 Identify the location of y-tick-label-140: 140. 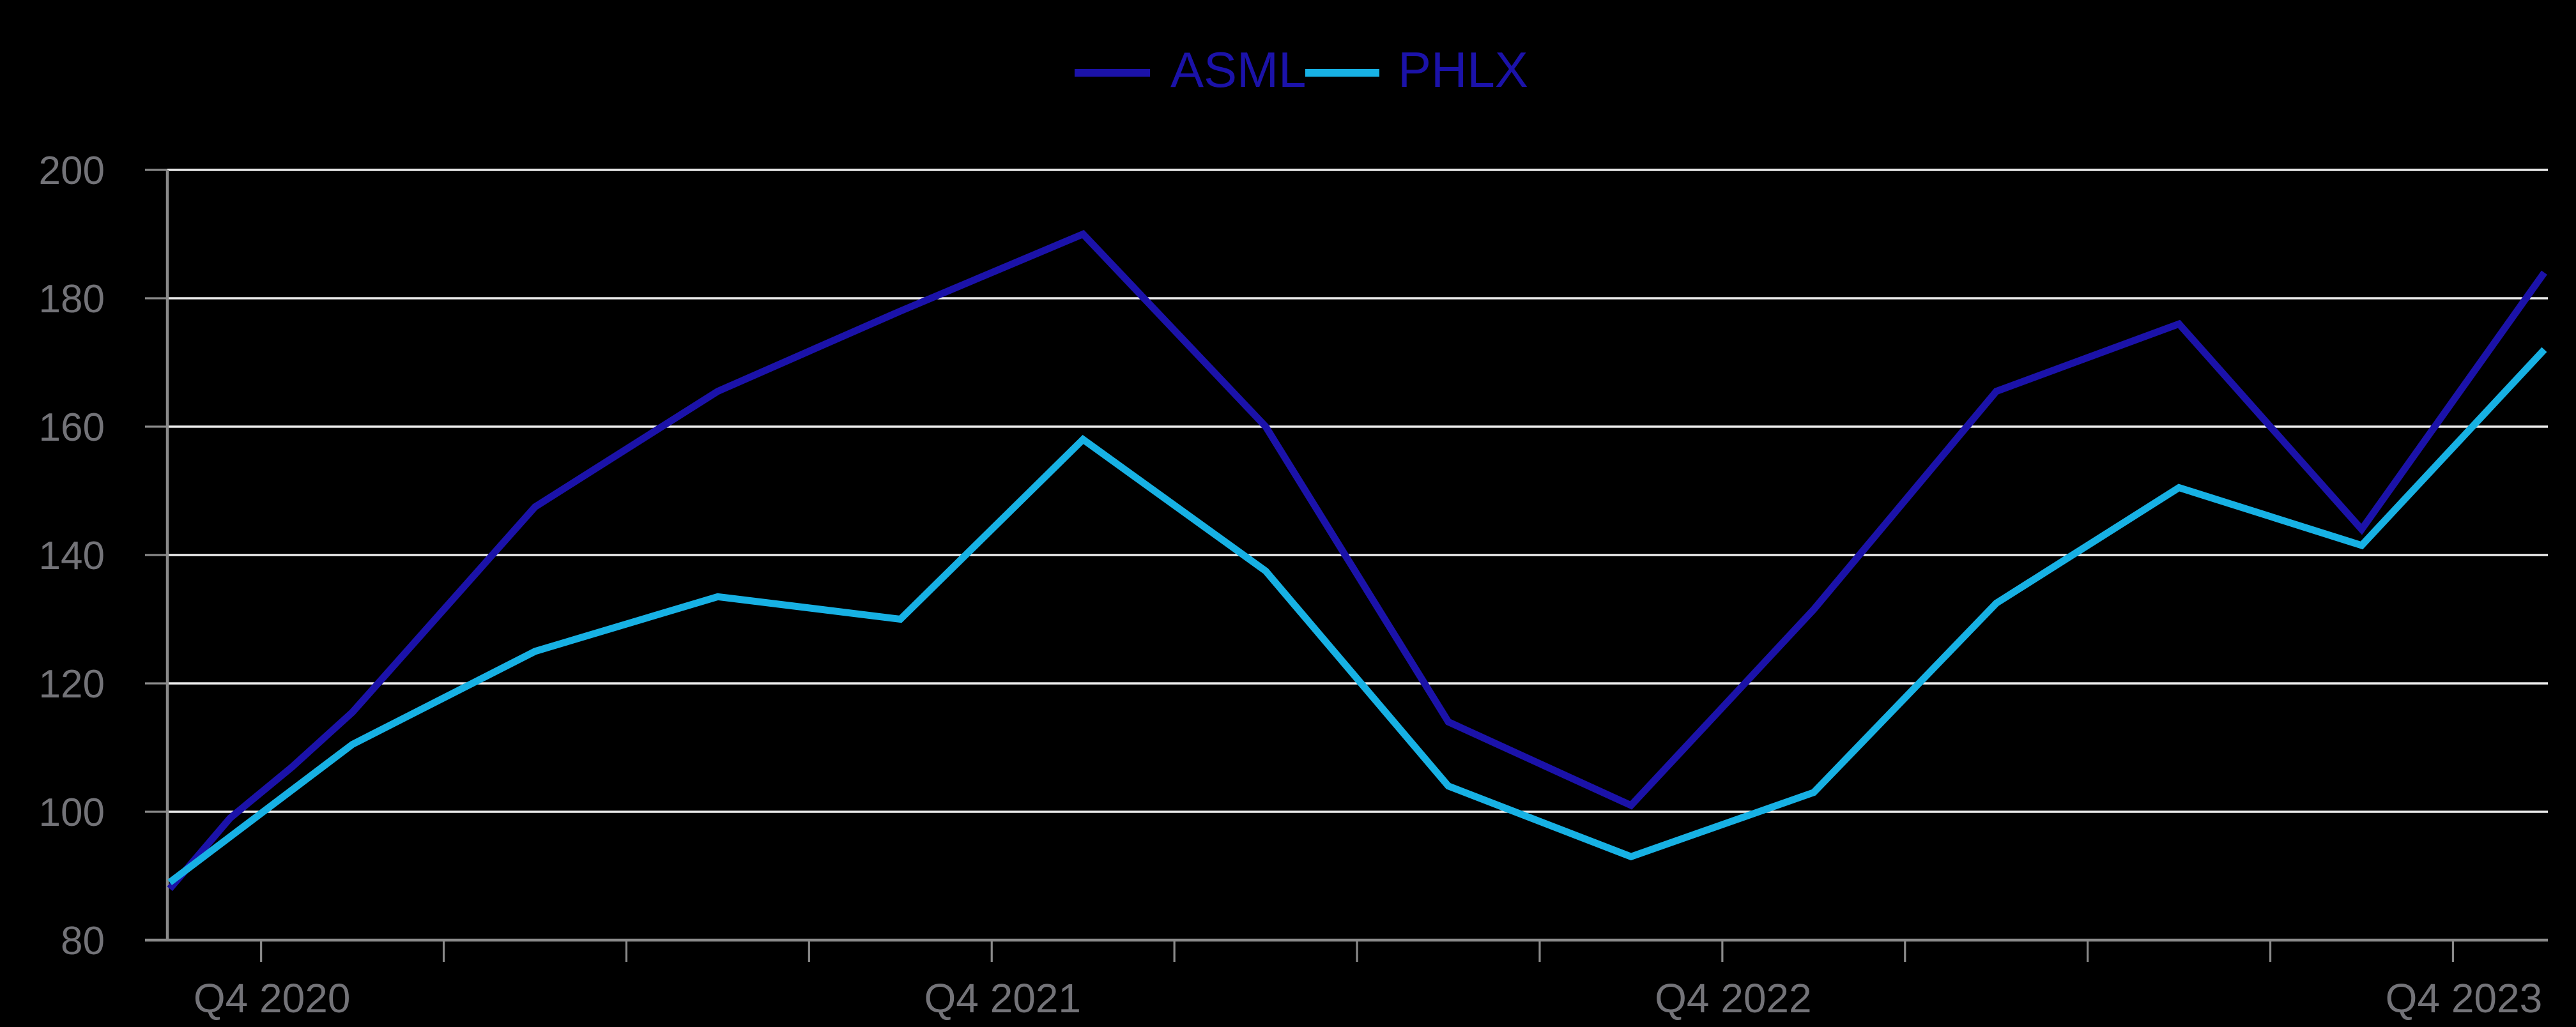
(72, 556).